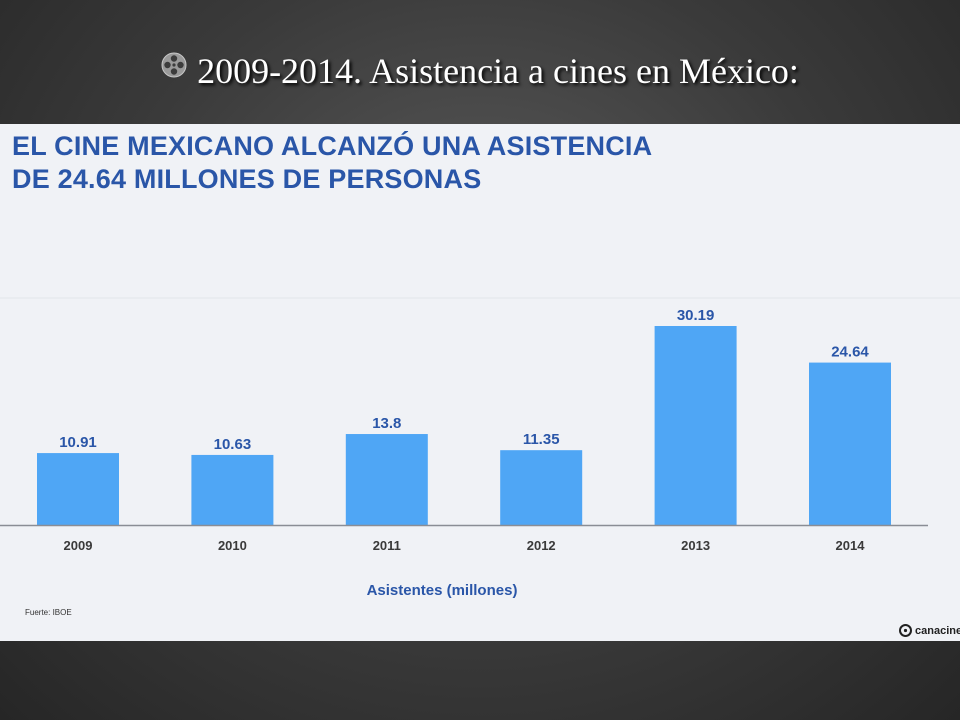 The image size is (960, 720). Describe the element at coordinates (905, 630) in the screenshot. I see `canacine-logo-icon` at that location.